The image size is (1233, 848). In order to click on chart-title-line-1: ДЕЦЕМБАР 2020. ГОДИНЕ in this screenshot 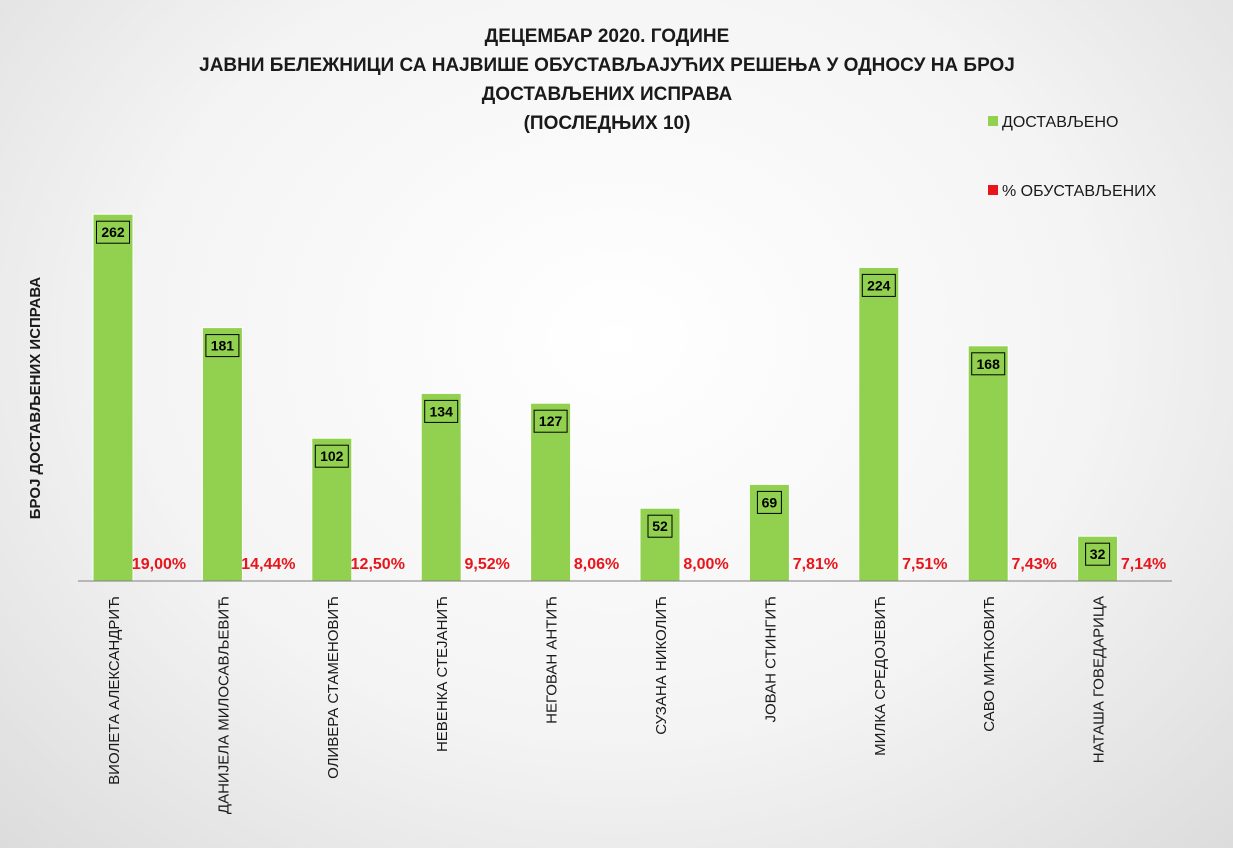, I will do `click(607, 36)`.